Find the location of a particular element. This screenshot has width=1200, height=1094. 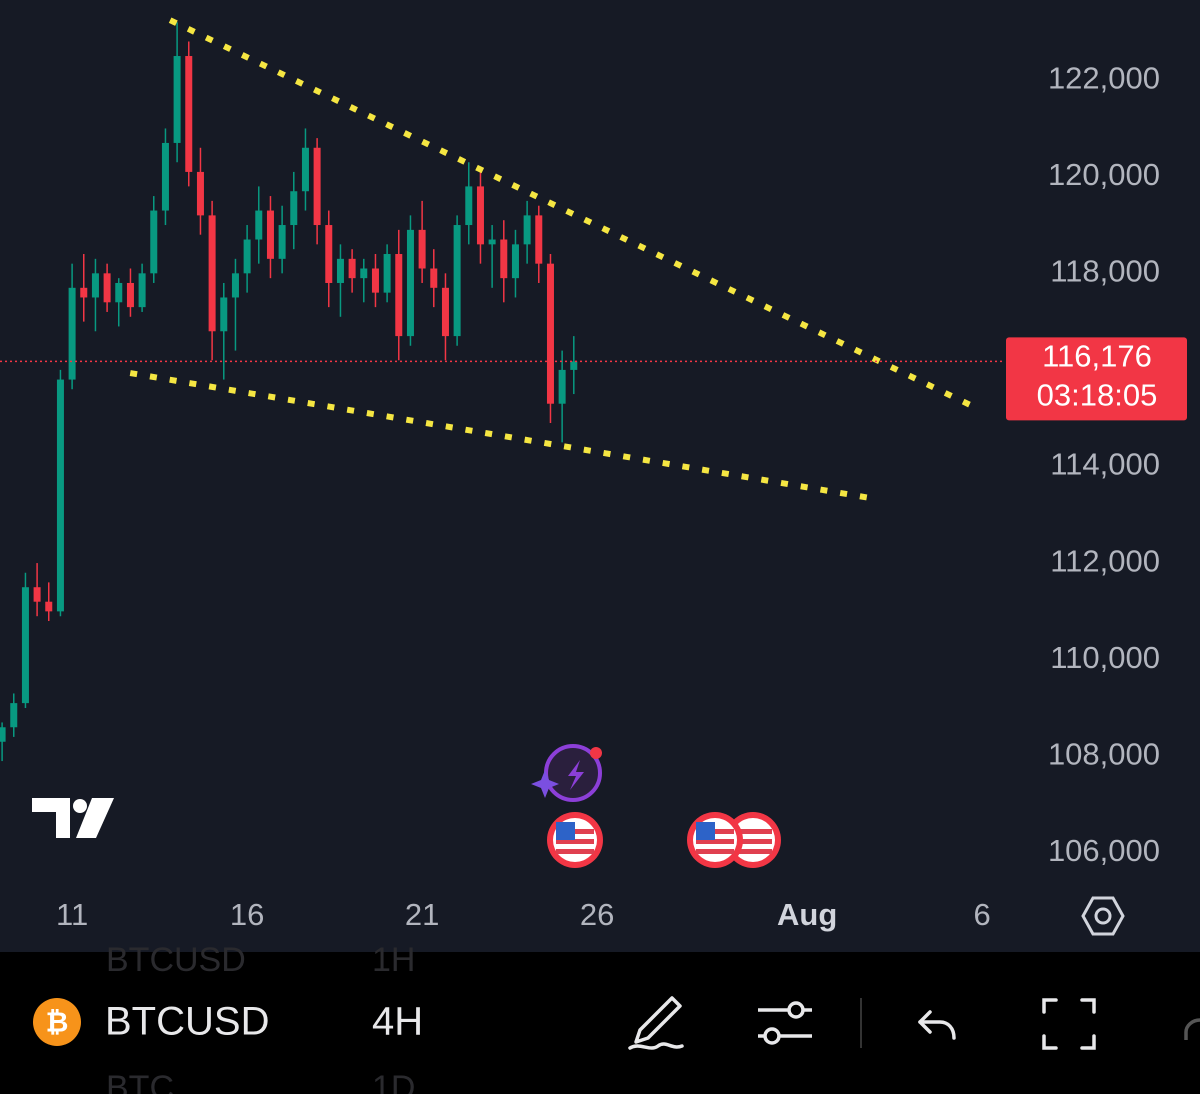

trend-line is located at coordinates (500, 435).